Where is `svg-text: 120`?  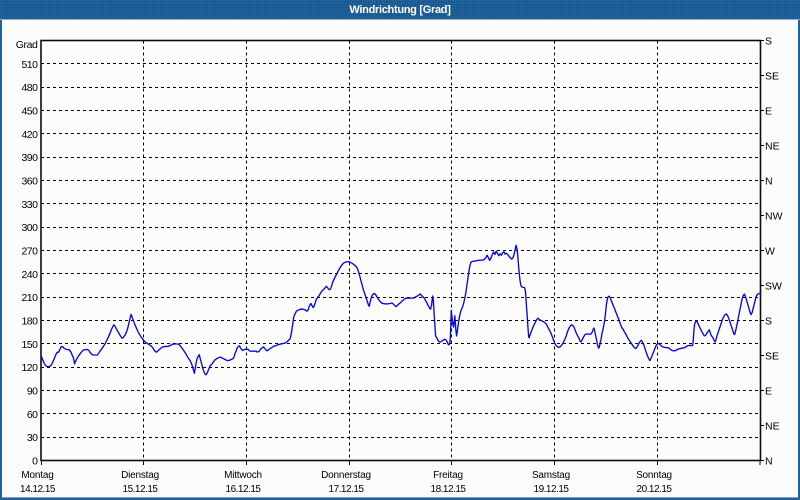 svg-text: 120 is located at coordinates (29, 368).